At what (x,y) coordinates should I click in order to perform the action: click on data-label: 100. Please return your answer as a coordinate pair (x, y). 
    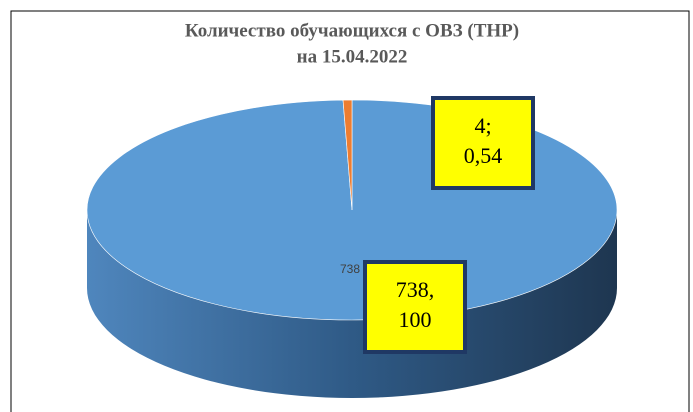
    Looking at the image, I should click on (415, 319).